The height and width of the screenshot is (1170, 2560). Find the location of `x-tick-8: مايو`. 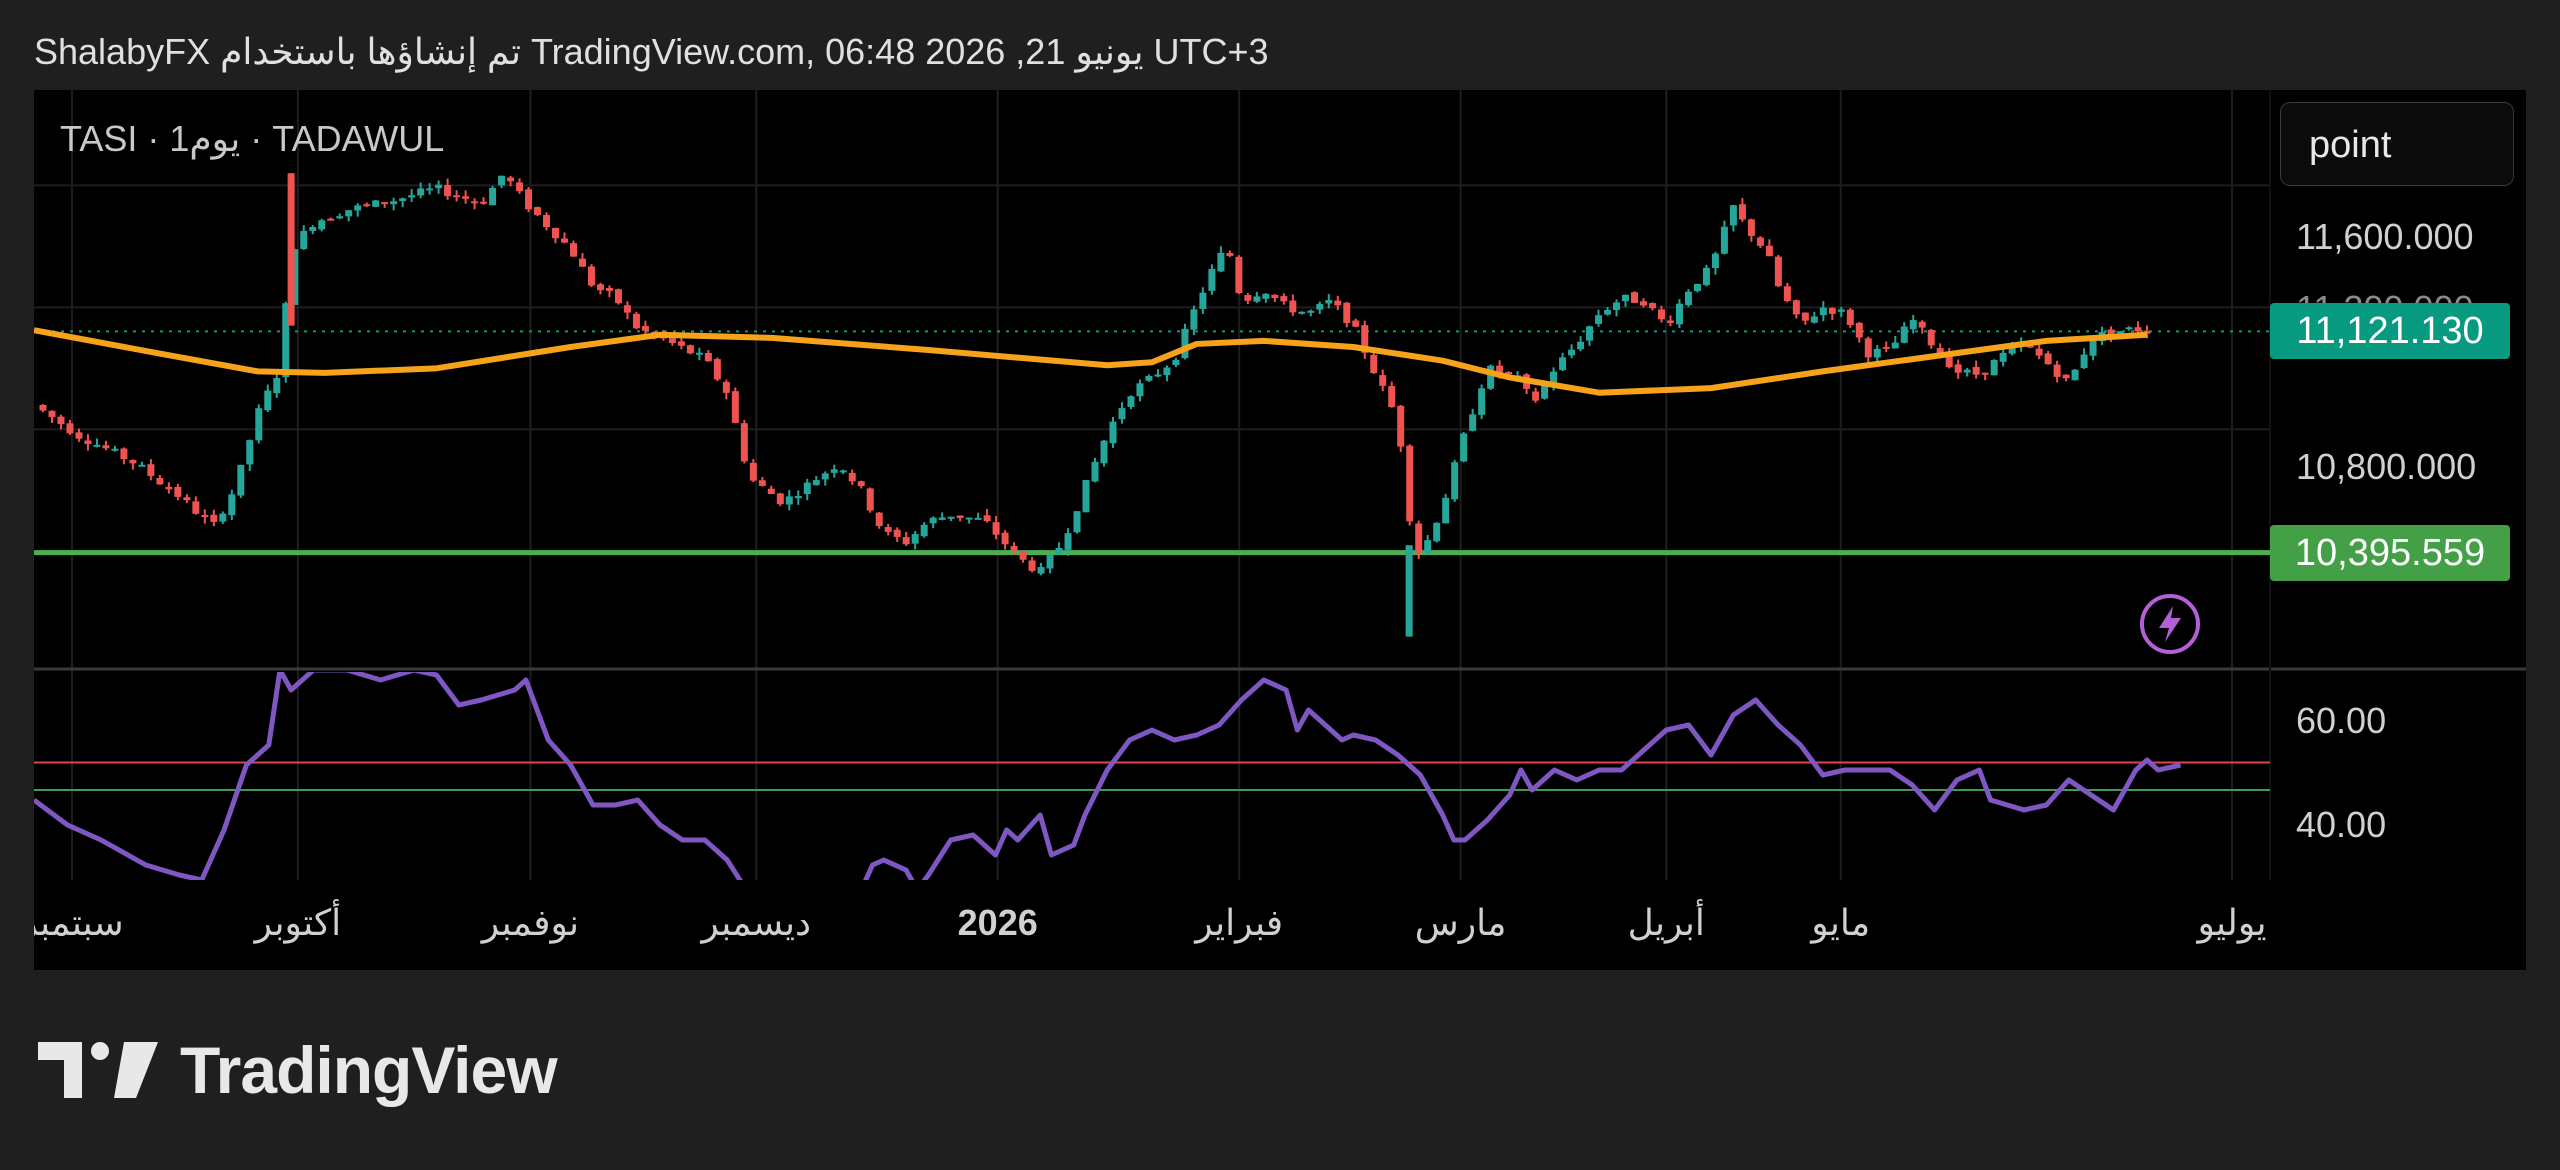

x-tick-8: مايو is located at coordinates (1841, 922).